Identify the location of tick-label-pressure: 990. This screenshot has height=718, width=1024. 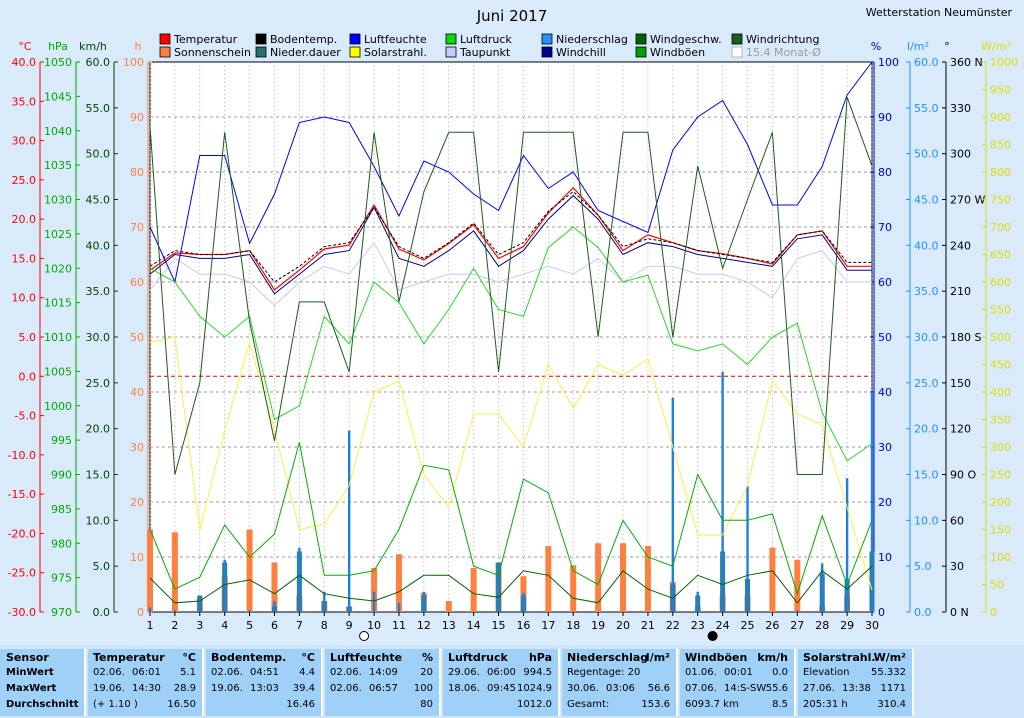
(61, 475).